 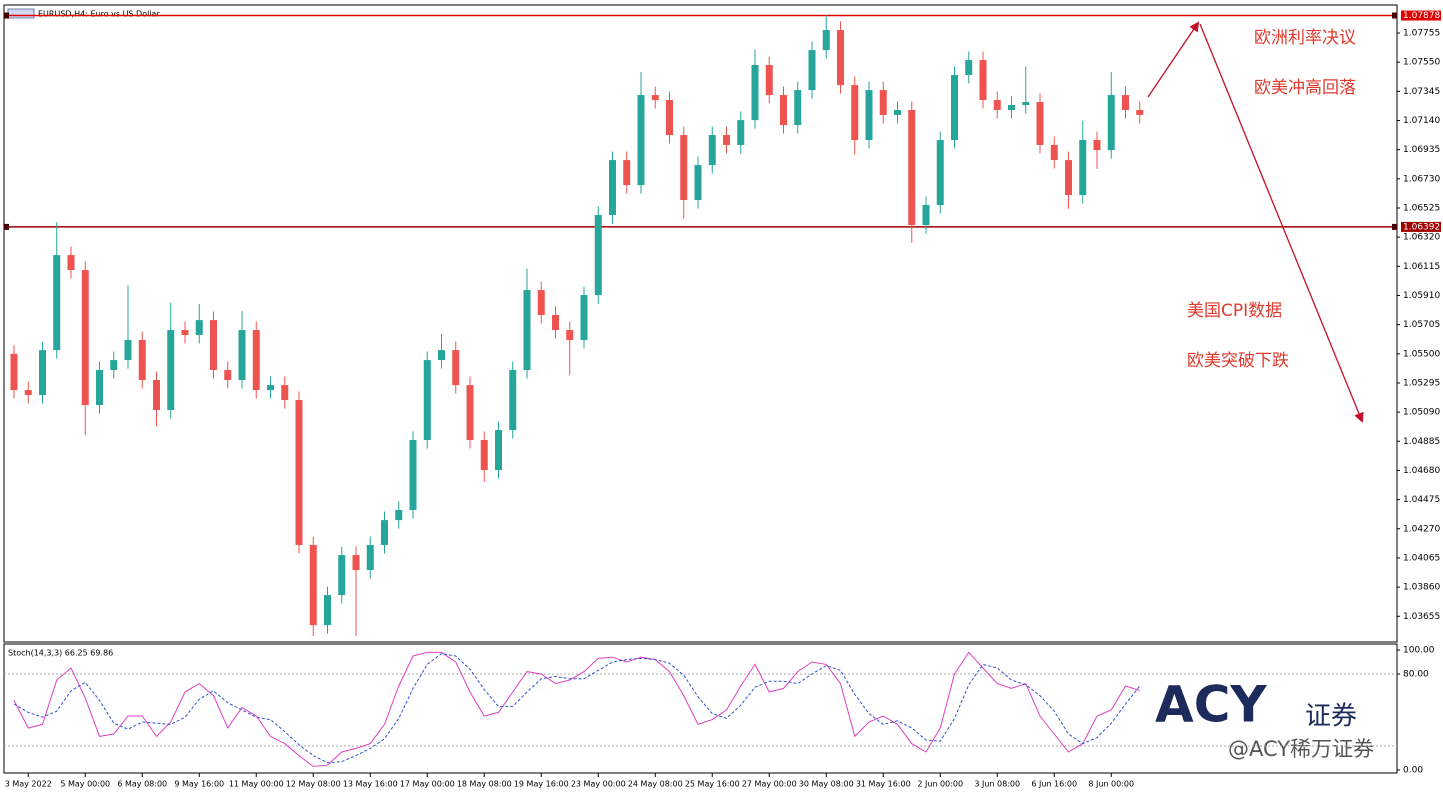 What do you see at coordinates (940, 784) in the screenshot?
I see `x-tick-label: 2 Jun 00:00` at bounding box center [940, 784].